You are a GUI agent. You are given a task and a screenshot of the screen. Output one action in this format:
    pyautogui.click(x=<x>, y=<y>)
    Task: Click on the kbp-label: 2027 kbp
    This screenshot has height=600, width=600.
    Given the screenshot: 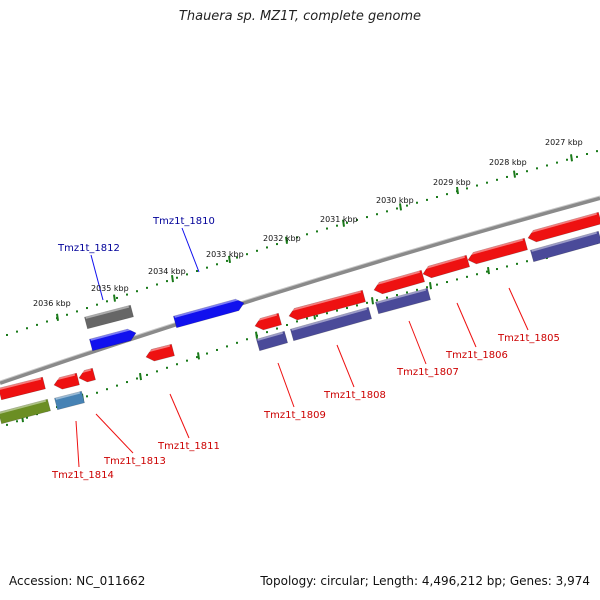 What is the action you would take?
    pyautogui.click(x=564, y=142)
    